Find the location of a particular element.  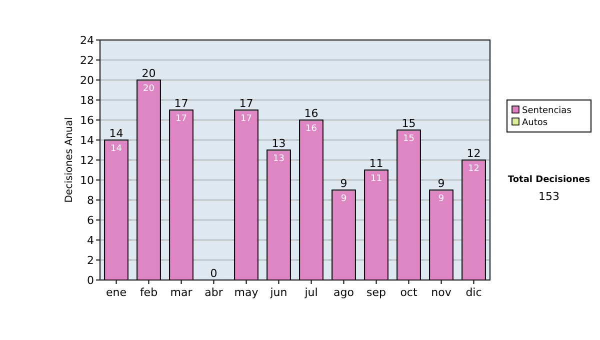

data-label: 16 is located at coordinates (312, 129).